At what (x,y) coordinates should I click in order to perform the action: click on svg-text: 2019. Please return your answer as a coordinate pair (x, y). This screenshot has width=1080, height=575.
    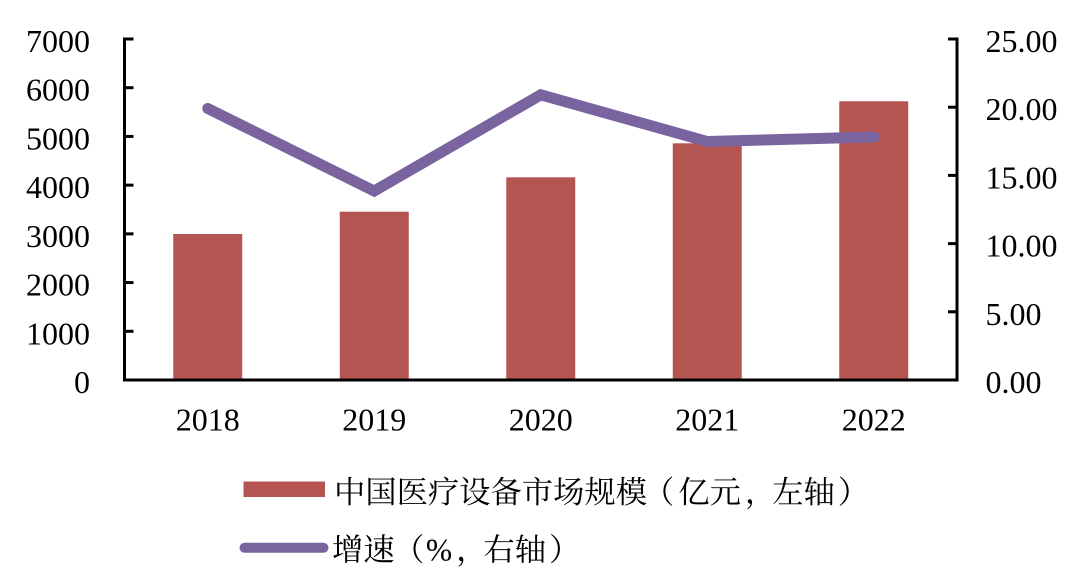
    Looking at the image, I should click on (374, 420).